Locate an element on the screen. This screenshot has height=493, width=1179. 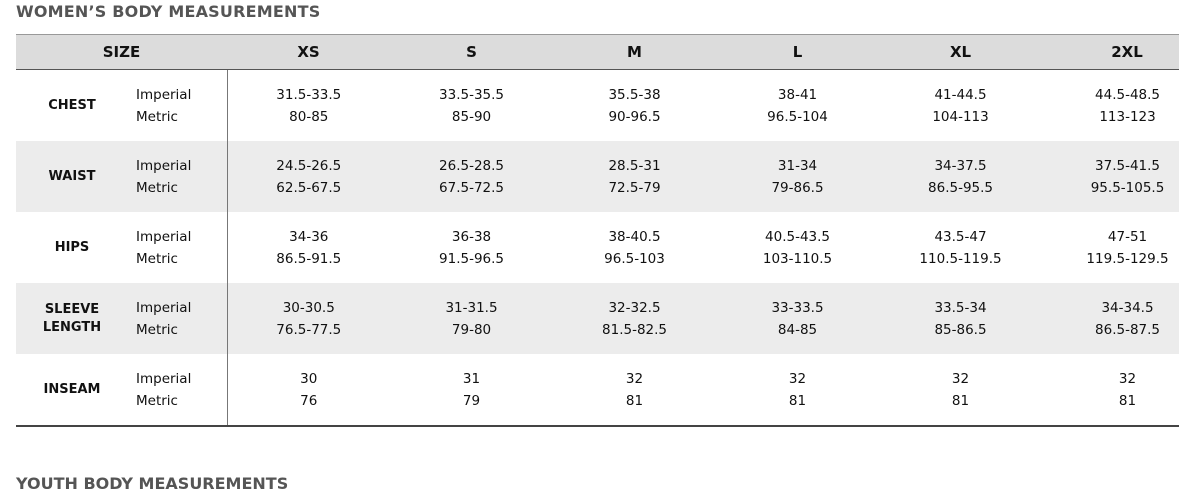
imperial-value: 24.5-26.5 is located at coordinates (309, 165).